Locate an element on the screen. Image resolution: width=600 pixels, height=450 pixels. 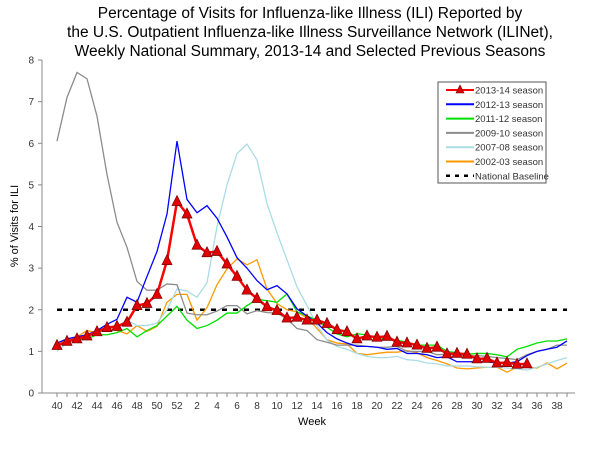
y-tick-label: 5 is located at coordinates (31, 185).